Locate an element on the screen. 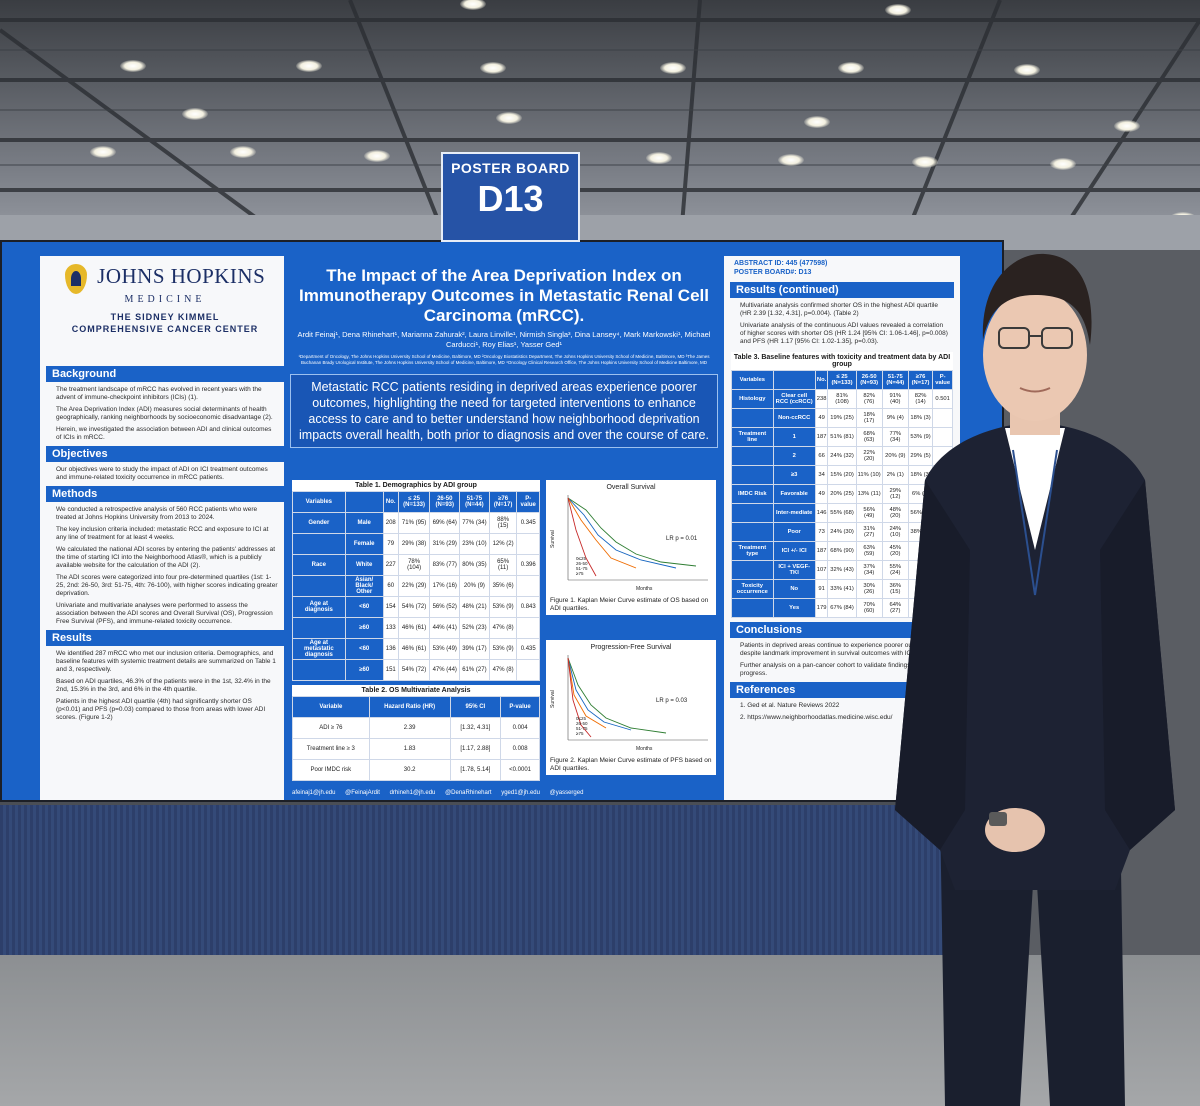  left-arm is located at coordinates (932, 665).